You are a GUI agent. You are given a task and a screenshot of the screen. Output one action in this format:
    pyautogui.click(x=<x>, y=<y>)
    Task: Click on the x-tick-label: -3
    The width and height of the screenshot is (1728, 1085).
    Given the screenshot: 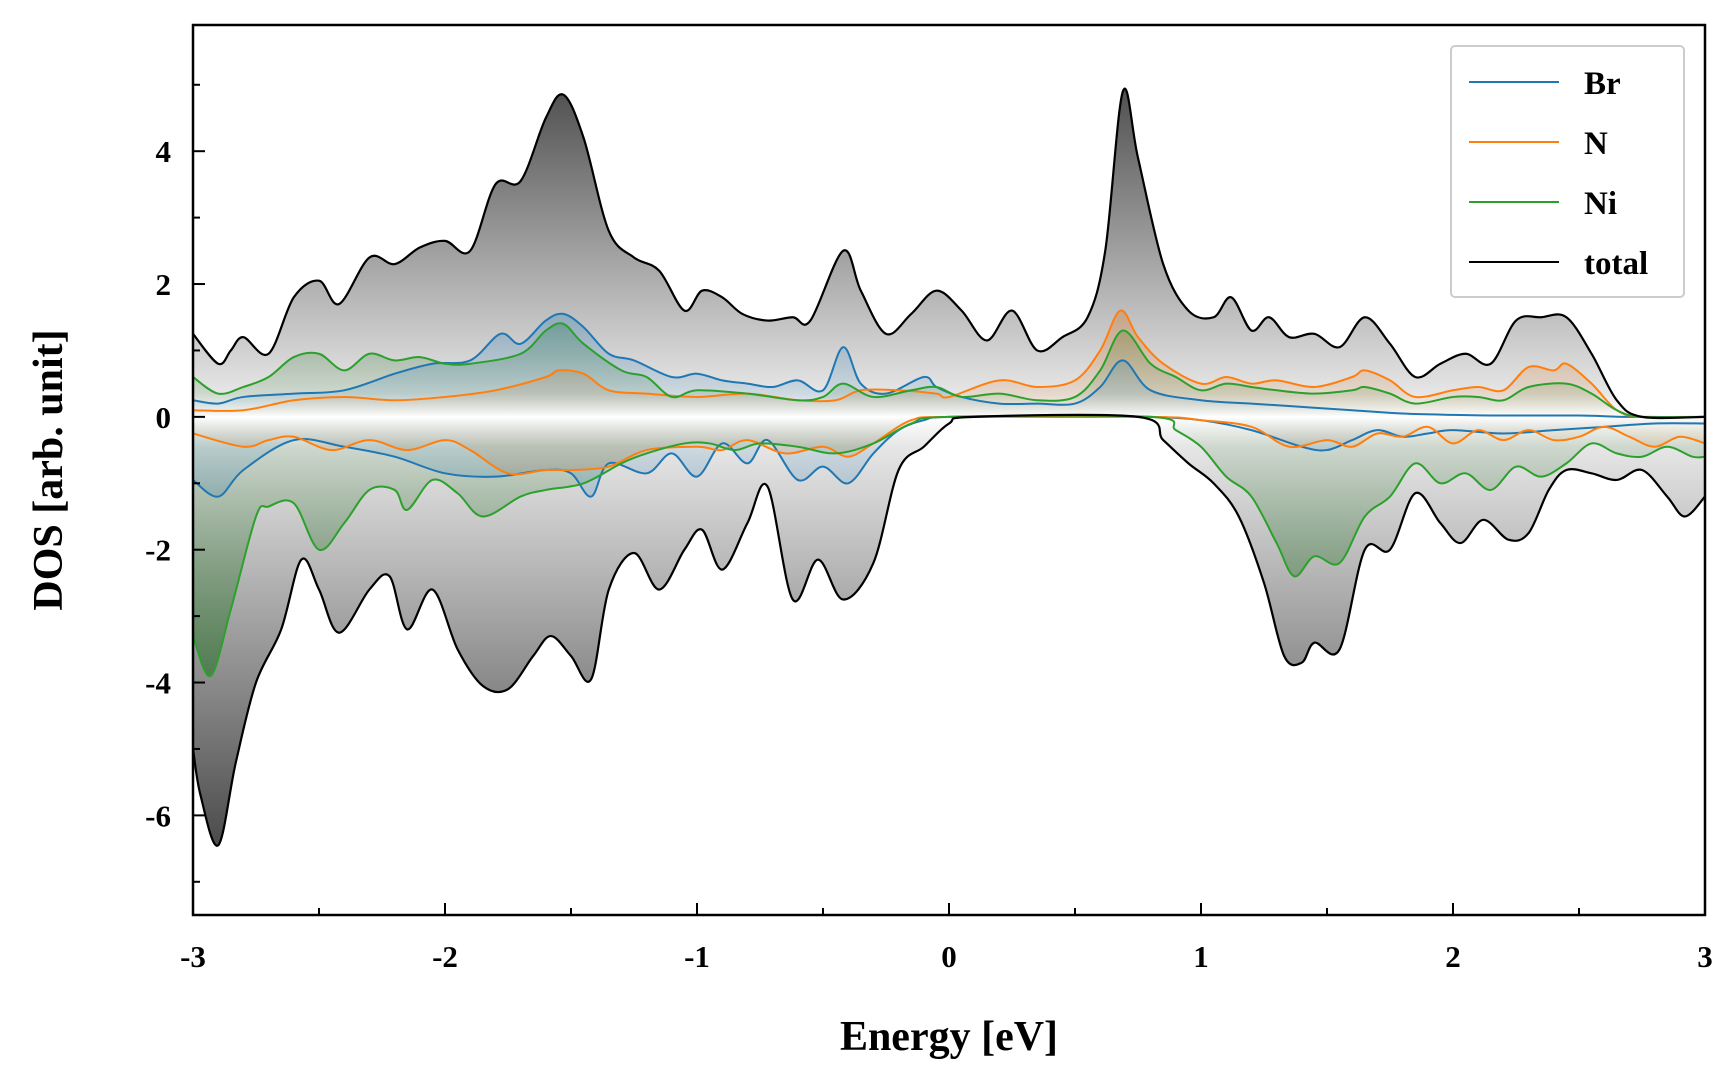 What is the action you would take?
    pyautogui.click(x=193, y=956)
    